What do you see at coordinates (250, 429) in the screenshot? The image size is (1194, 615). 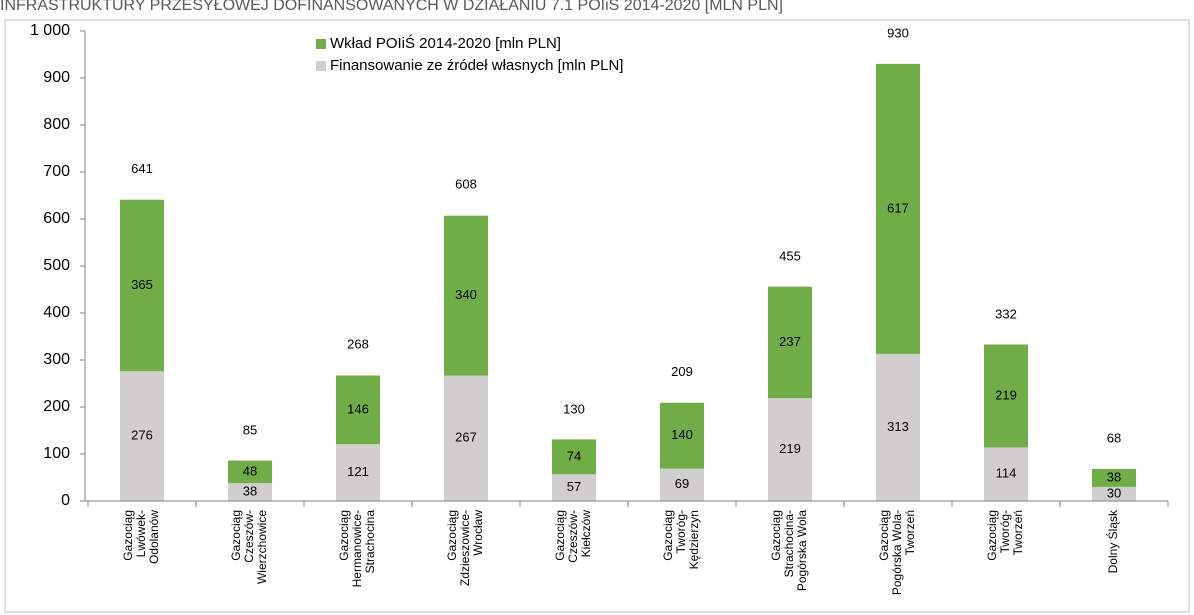 I see `total-label: 85` at bounding box center [250, 429].